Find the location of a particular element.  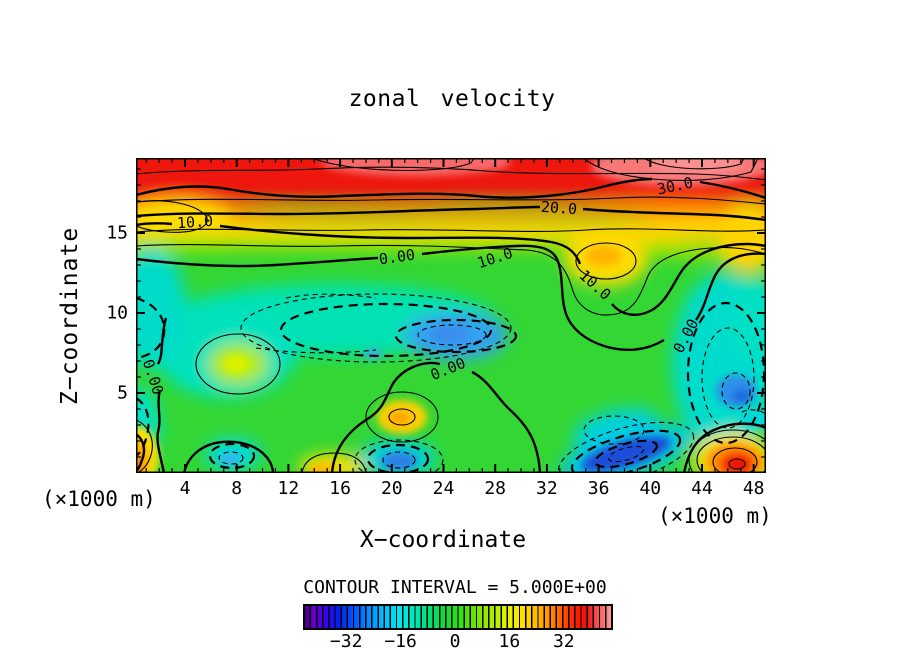

colorbar-tick-label: 0 is located at coordinates (455, 641).